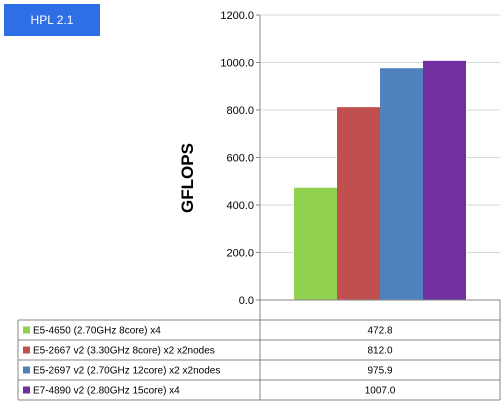  What do you see at coordinates (124, 351) in the screenshot?
I see `legend-entry: E5-2667 v2 (3.30GHz 8core) x2 x2nodes` at bounding box center [124, 351].